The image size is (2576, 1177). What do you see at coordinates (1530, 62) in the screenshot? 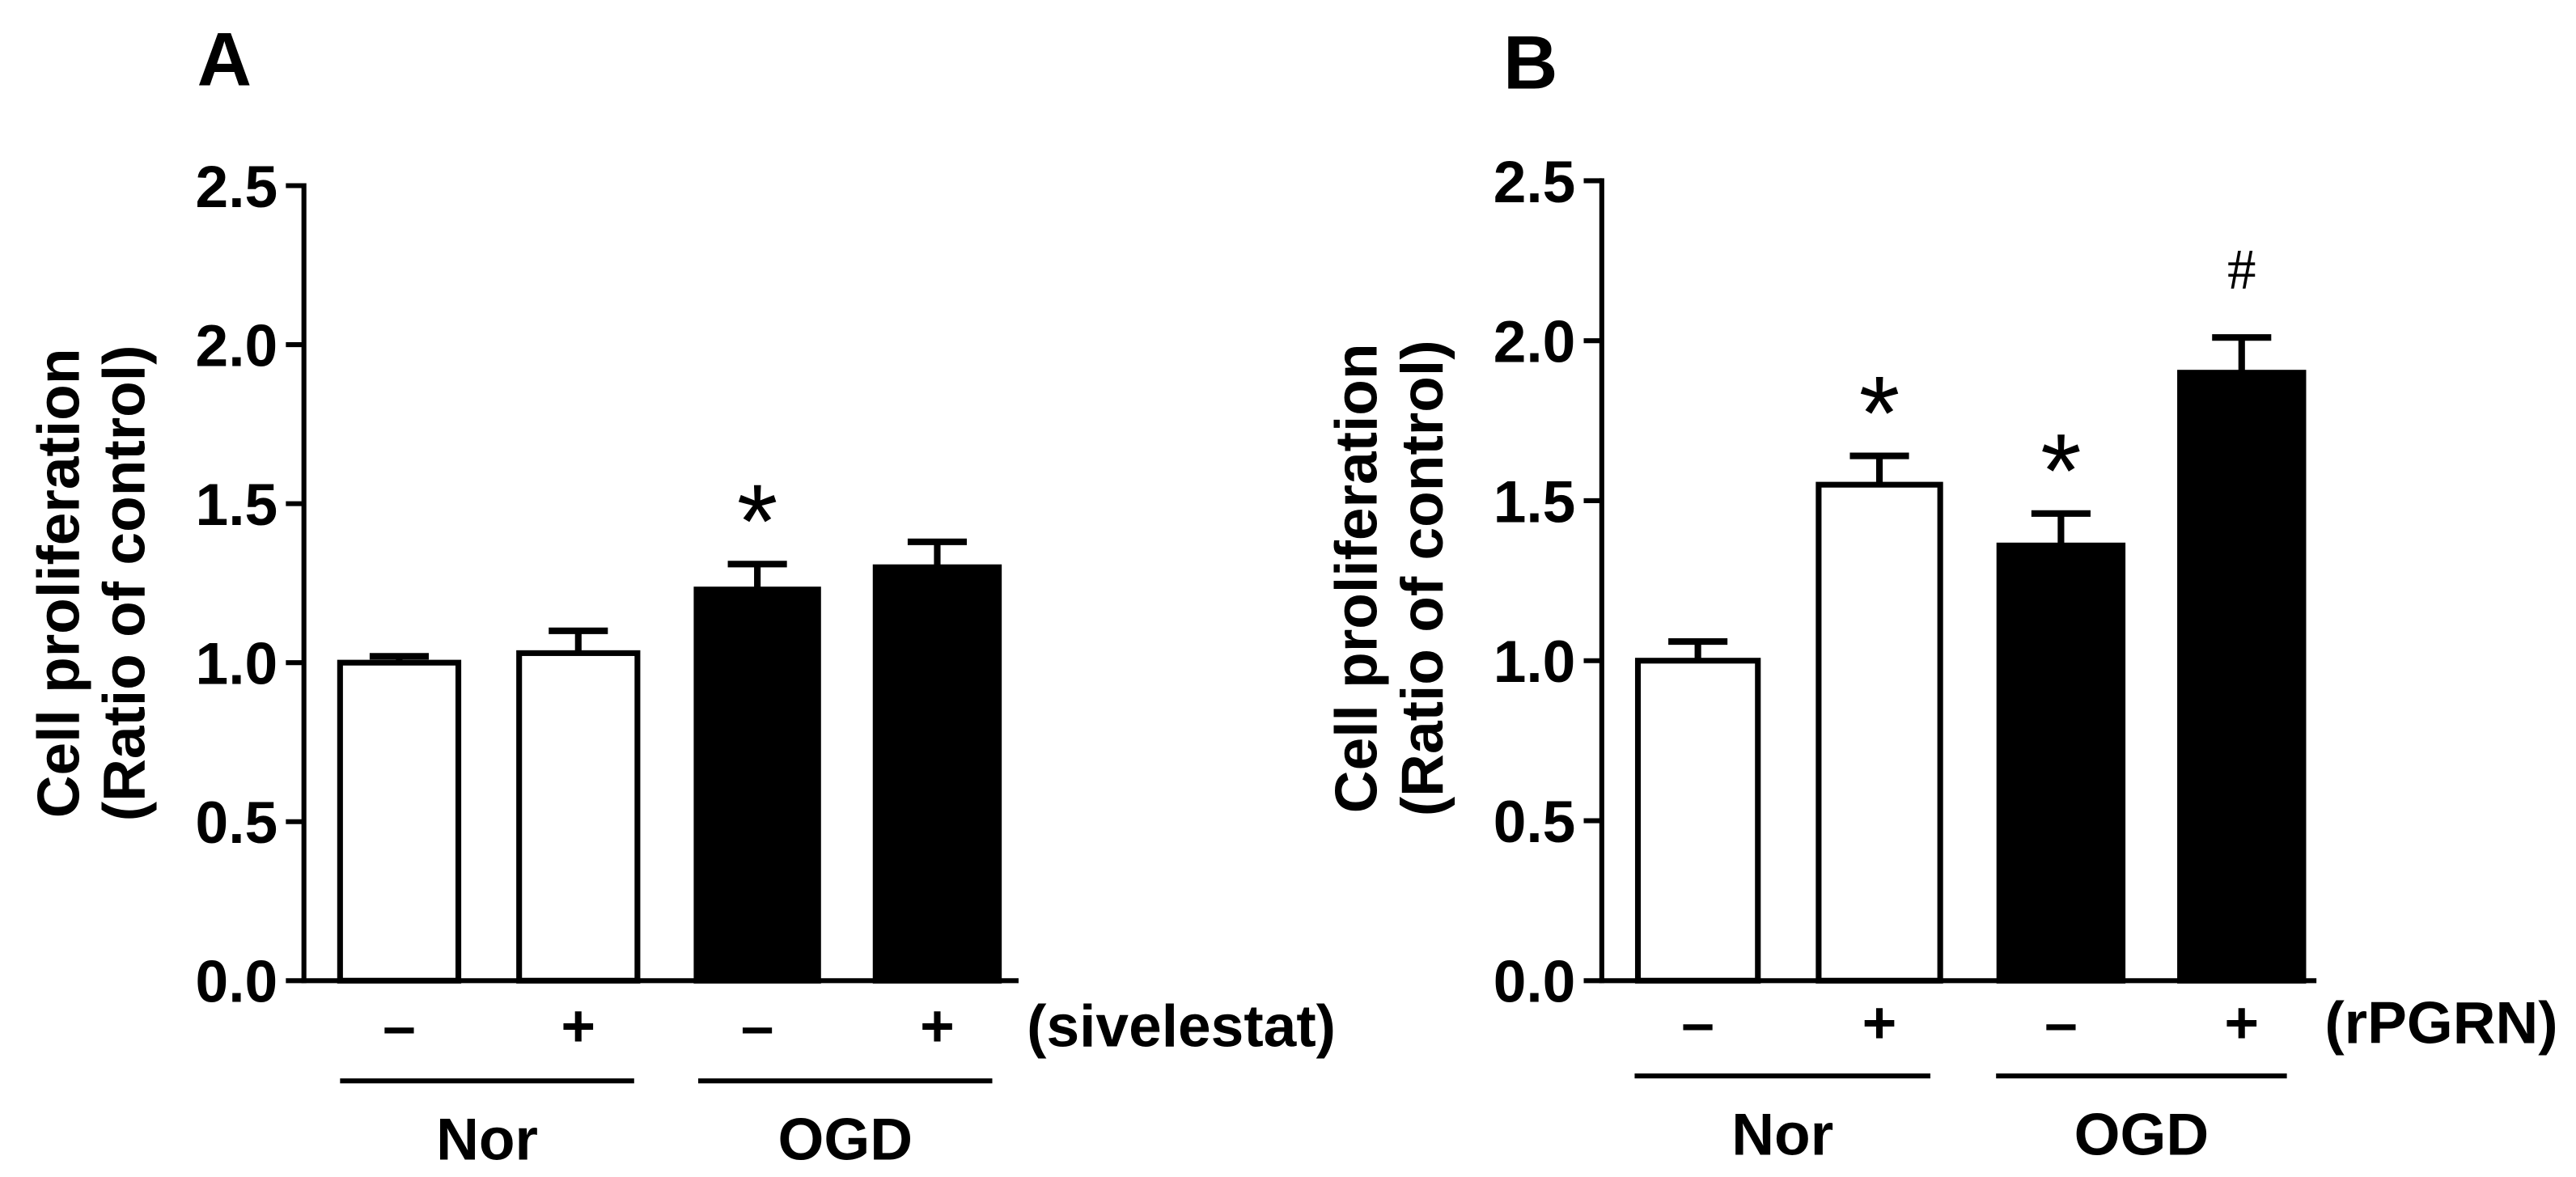
I see `panel-label-b: B` at bounding box center [1530, 62].